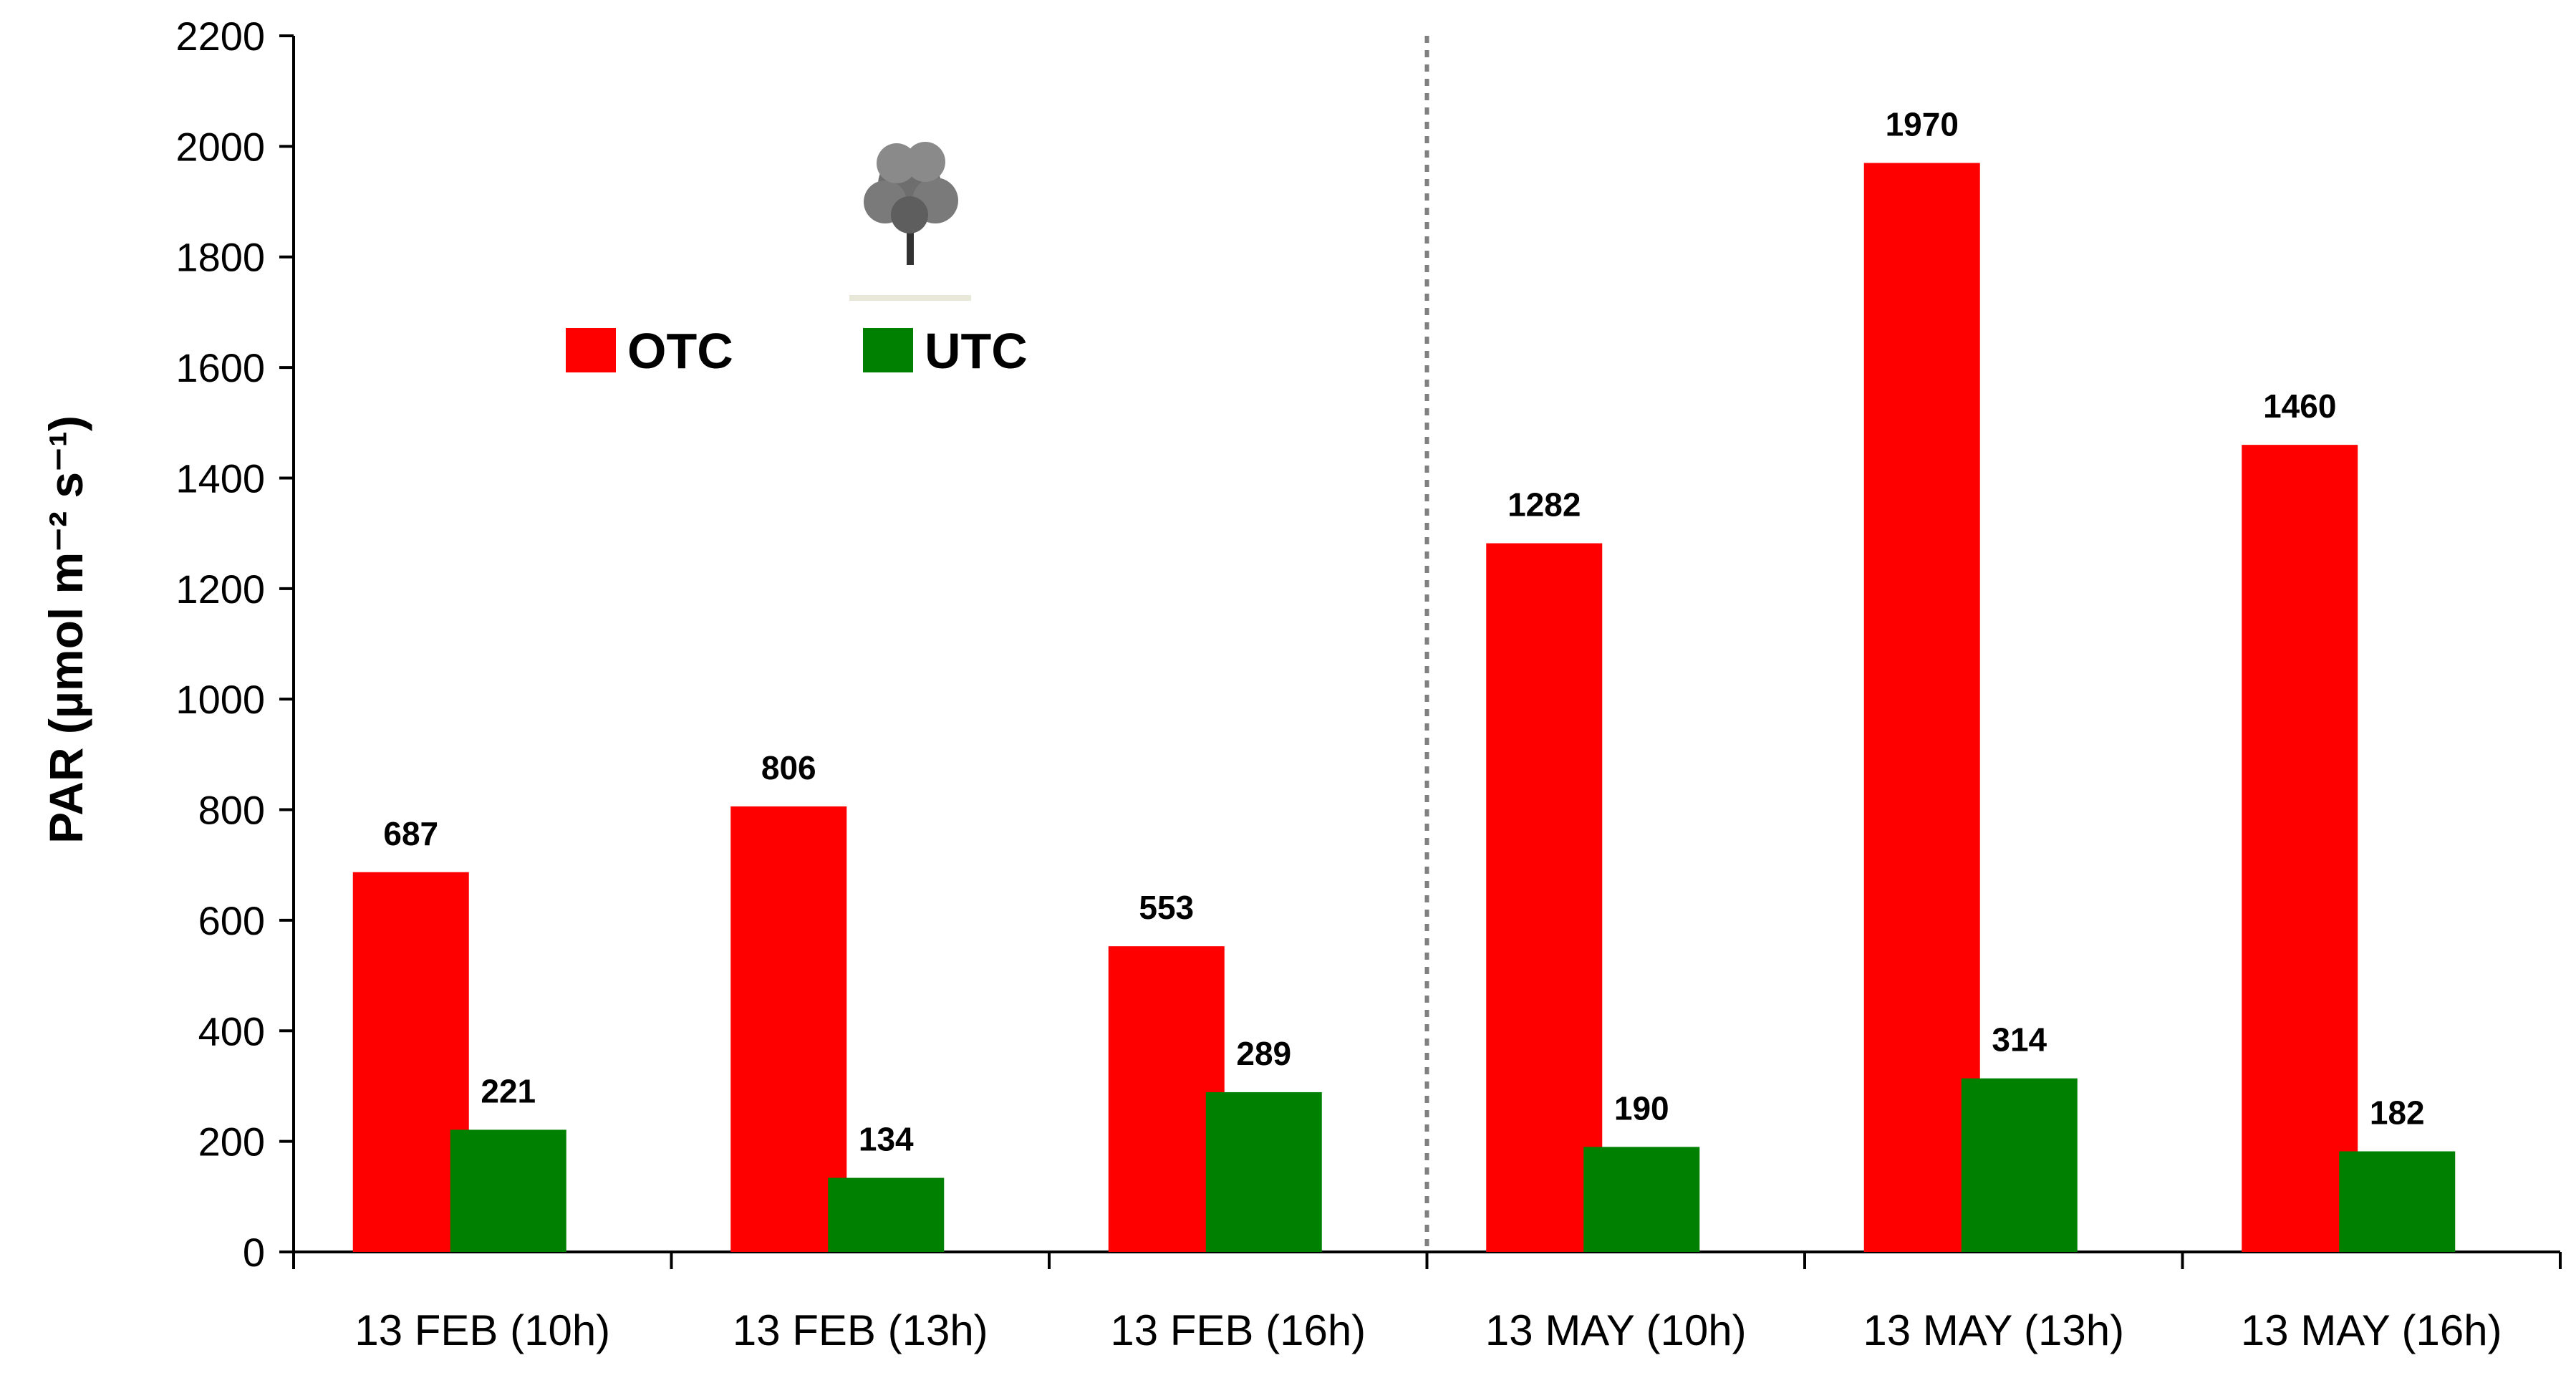 The width and height of the screenshot is (2576, 1383). Describe the element at coordinates (886, 1139) in the screenshot. I see `data-label-utc: 134` at that location.